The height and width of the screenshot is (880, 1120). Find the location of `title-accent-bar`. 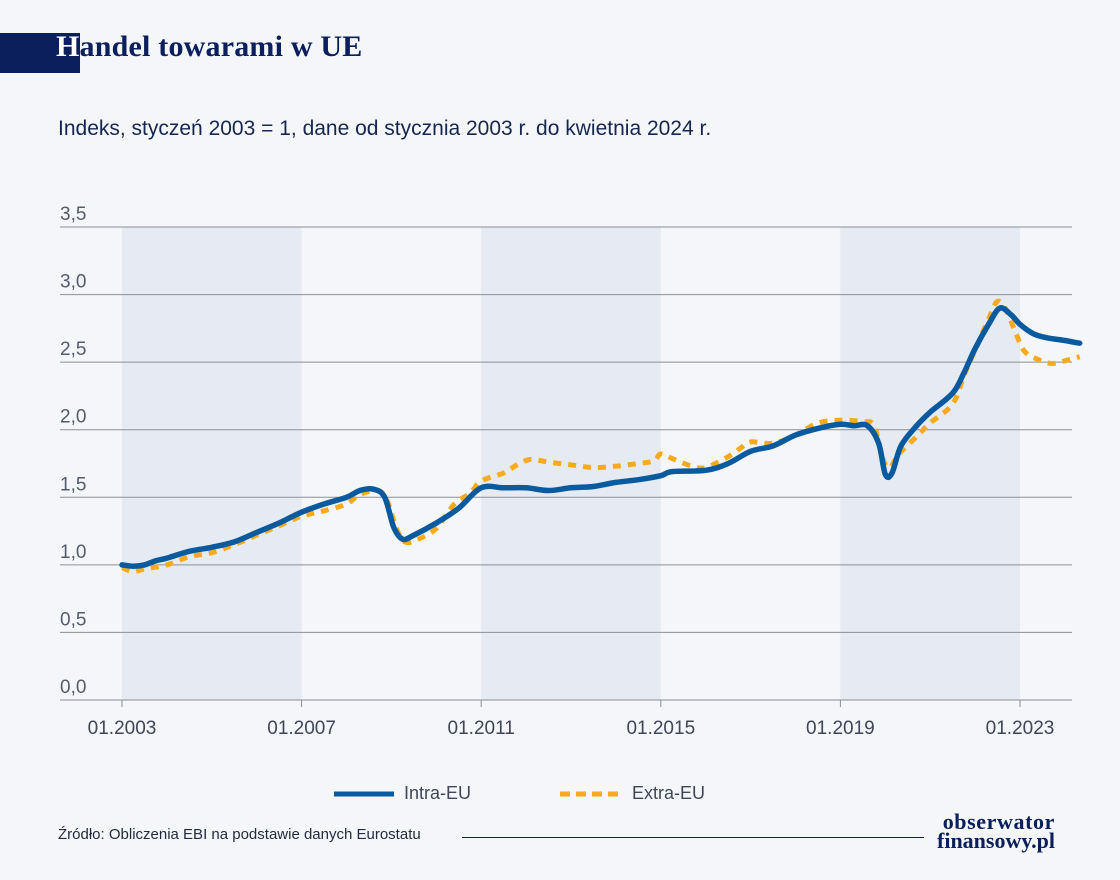

title-accent-bar is located at coordinates (40, 53).